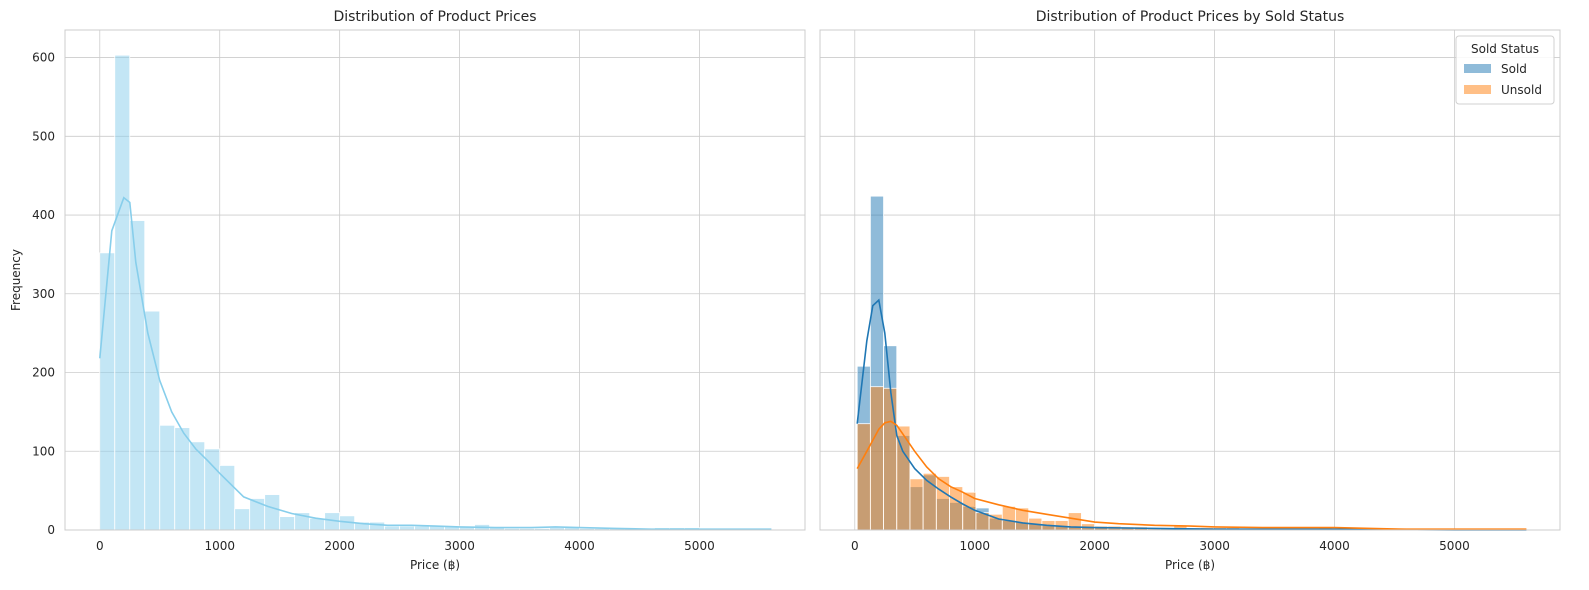 The height and width of the screenshot is (590, 1589). What do you see at coordinates (43, 58) in the screenshot?
I see `y-tick-label: 600` at bounding box center [43, 58].